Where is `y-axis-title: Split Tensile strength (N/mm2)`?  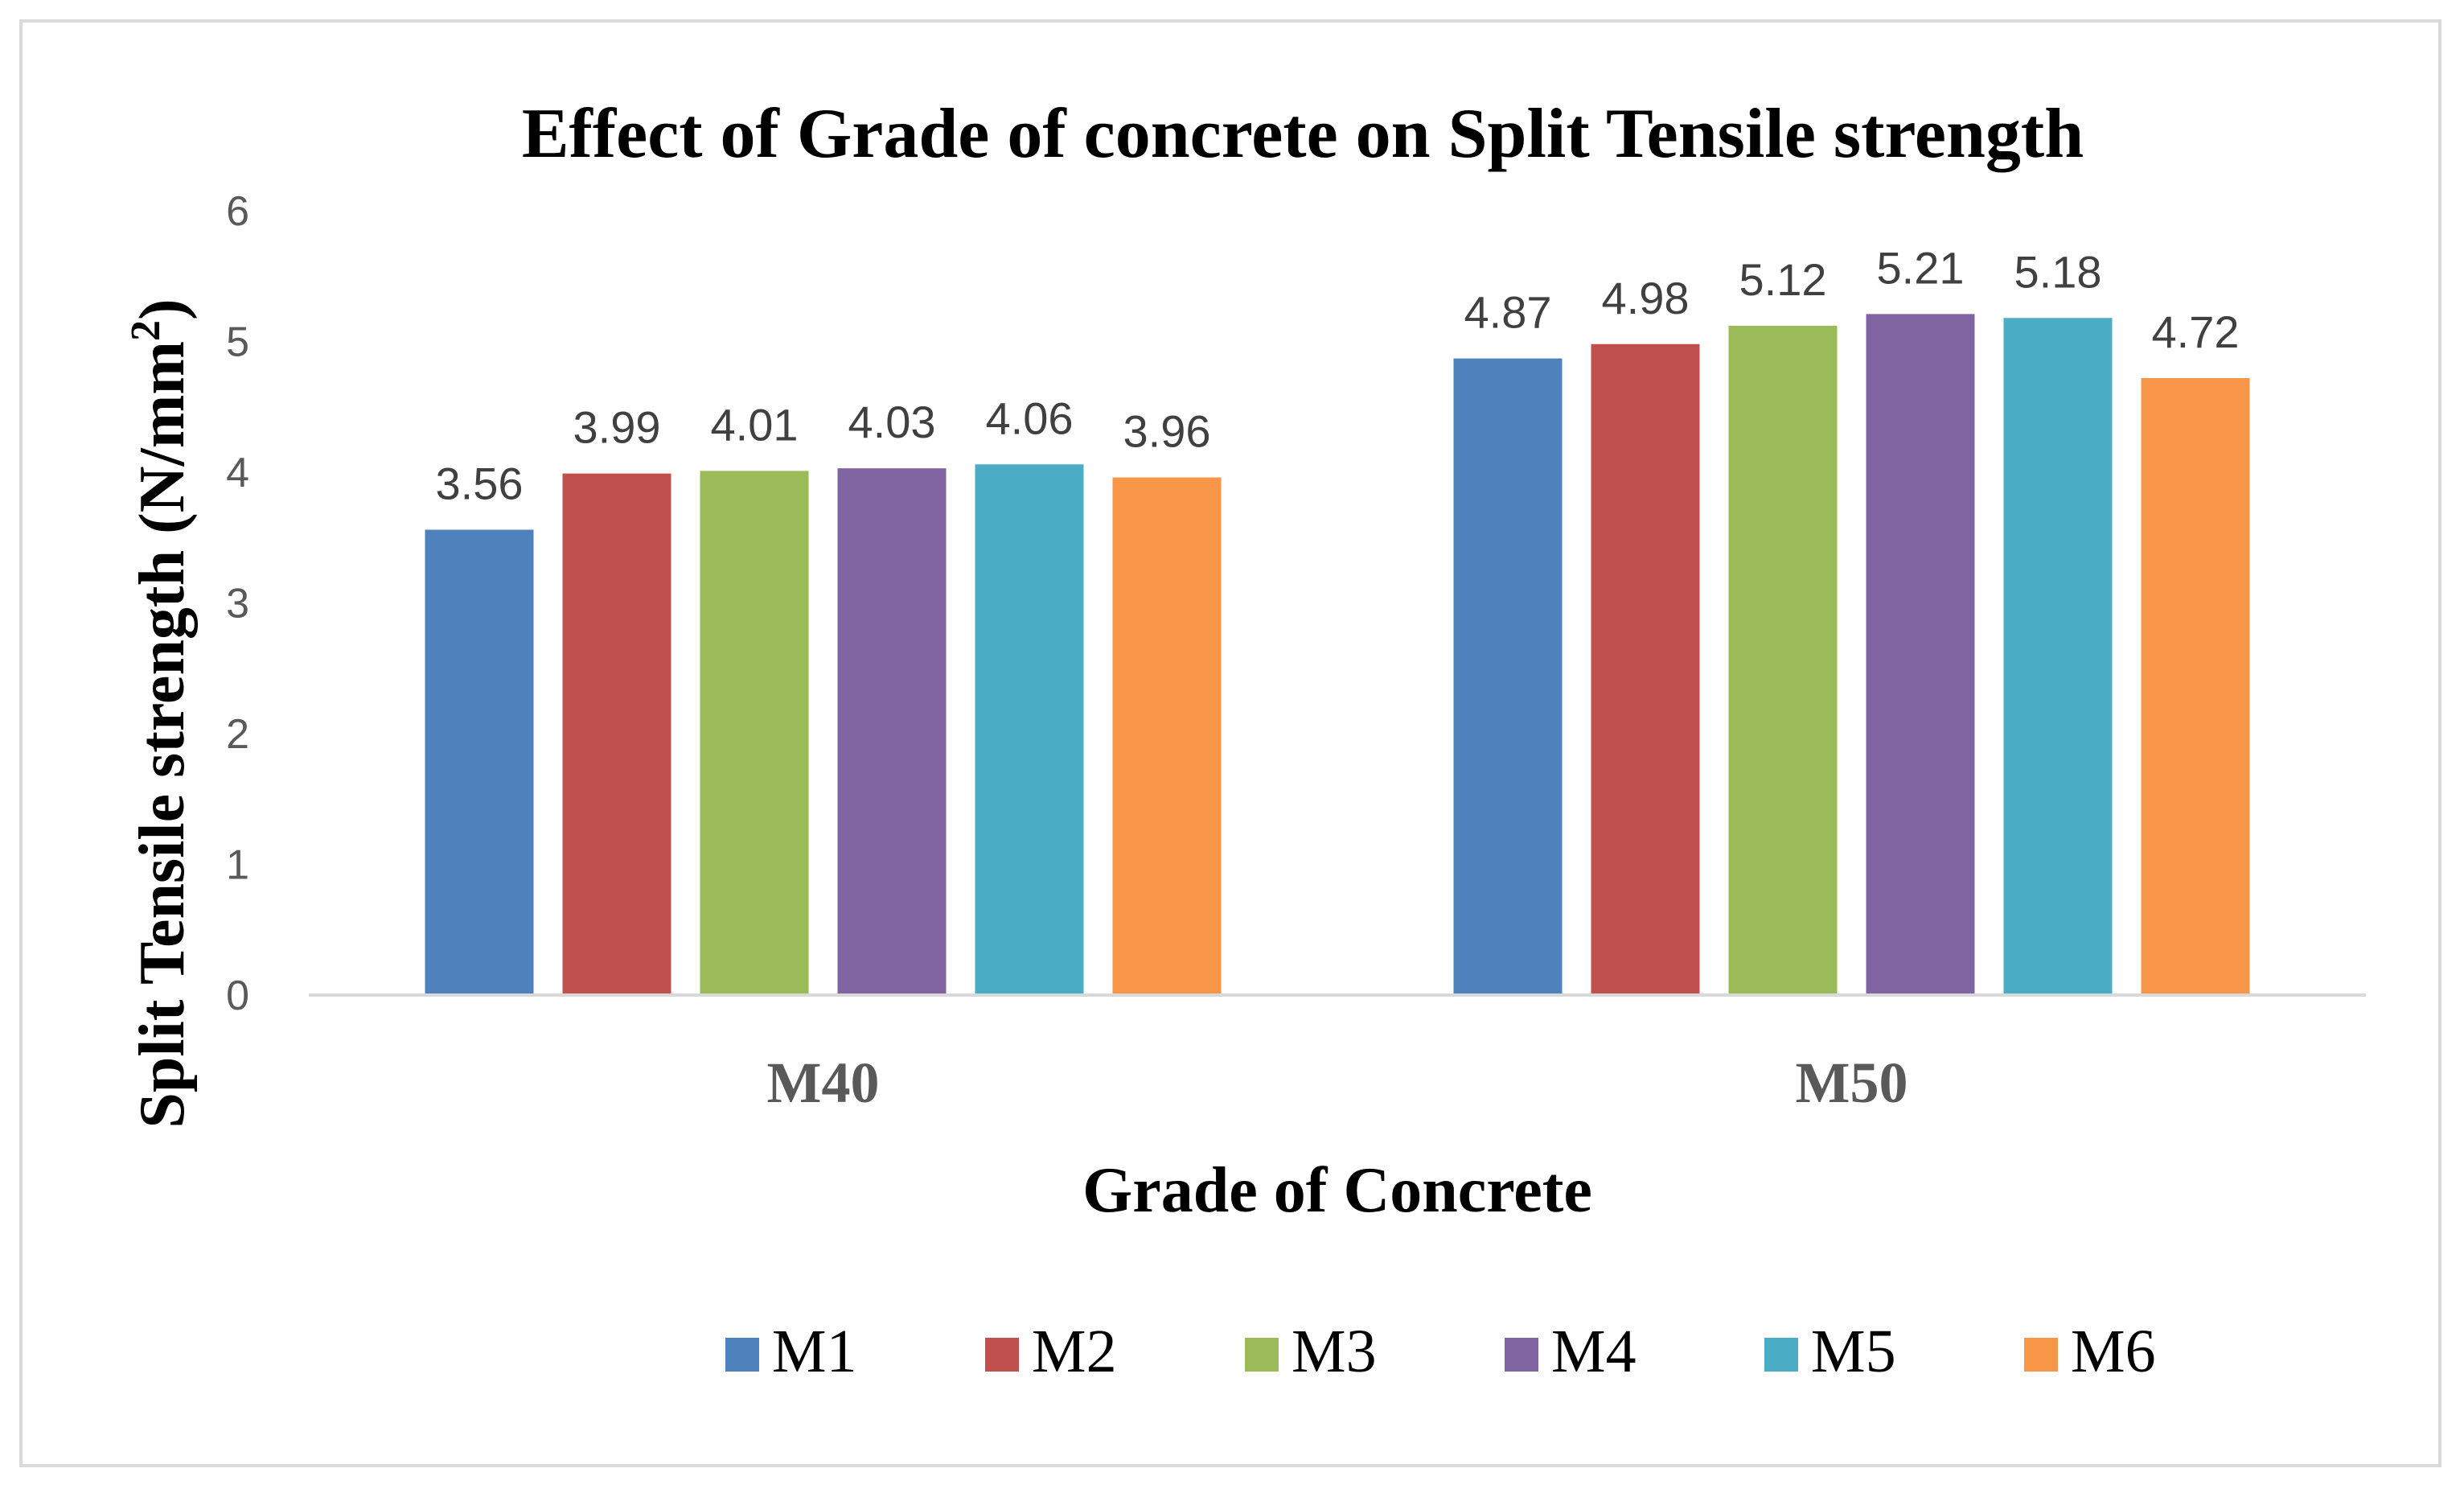 y-axis-title: Split Tensile strength (N/mm2) is located at coordinates (160, 713).